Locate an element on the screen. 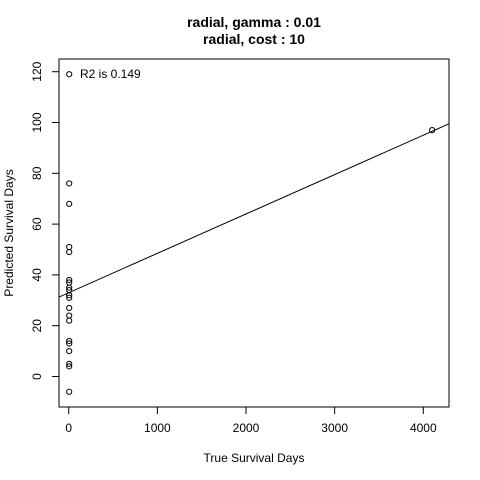 The height and width of the screenshot is (480, 480). x-axis: 0 1000 2000 3000 4000 is located at coordinates (251, 420).